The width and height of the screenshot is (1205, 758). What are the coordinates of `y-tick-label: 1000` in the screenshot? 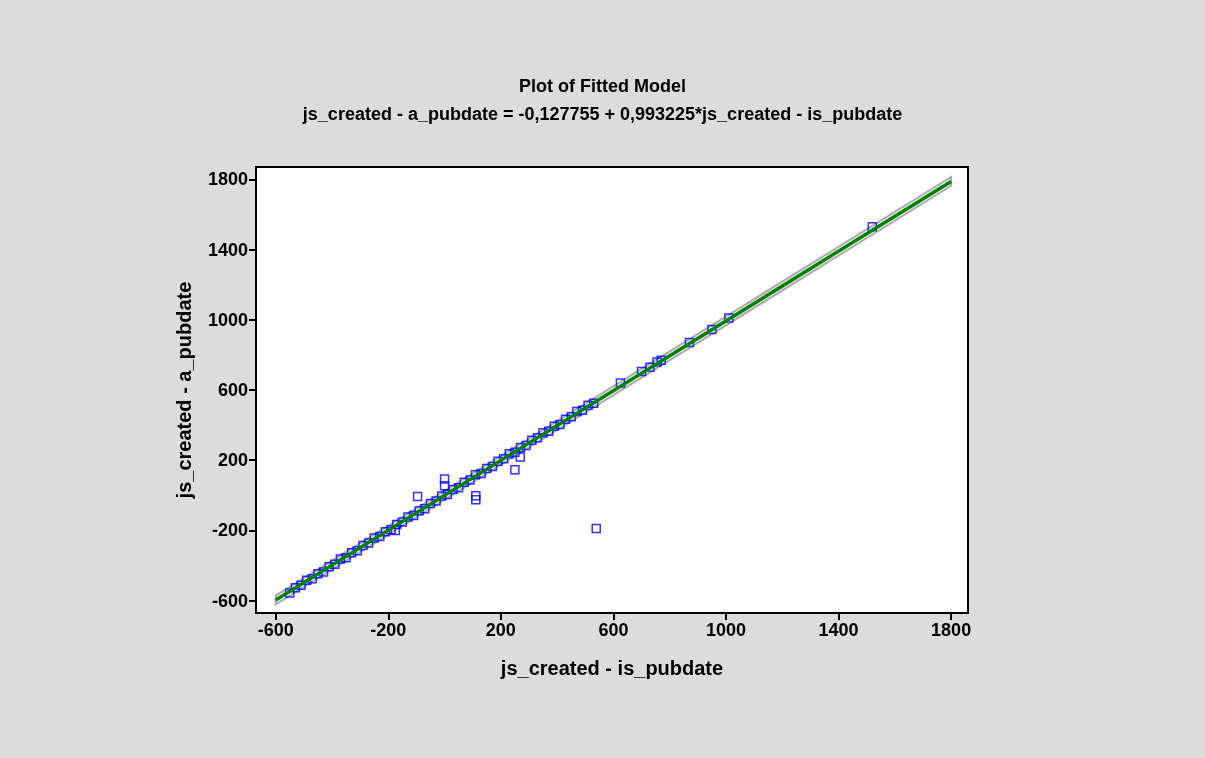 It's located at (227, 319).